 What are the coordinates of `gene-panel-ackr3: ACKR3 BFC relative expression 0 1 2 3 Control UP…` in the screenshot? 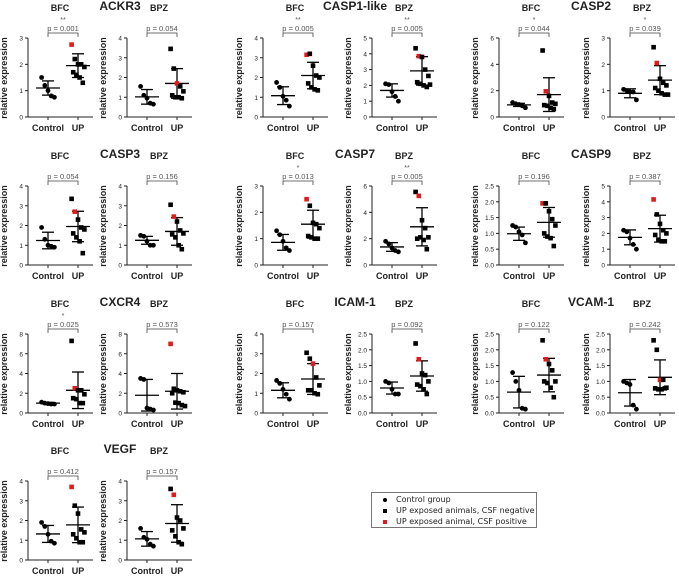 It's located at (115, 75).